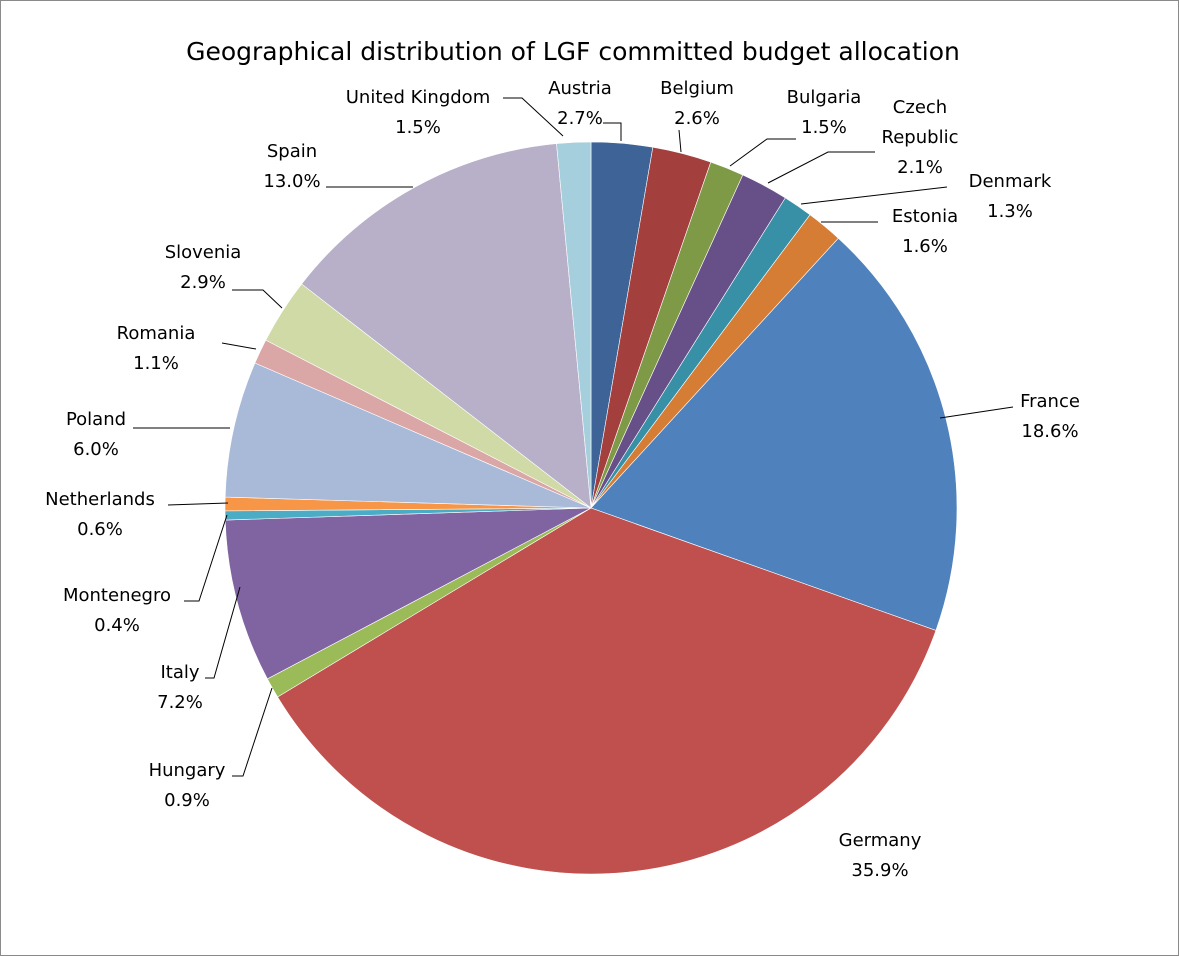  What do you see at coordinates (821, 167) in the screenshot?
I see `leader-line-czech-republic` at bounding box center [821, 167].